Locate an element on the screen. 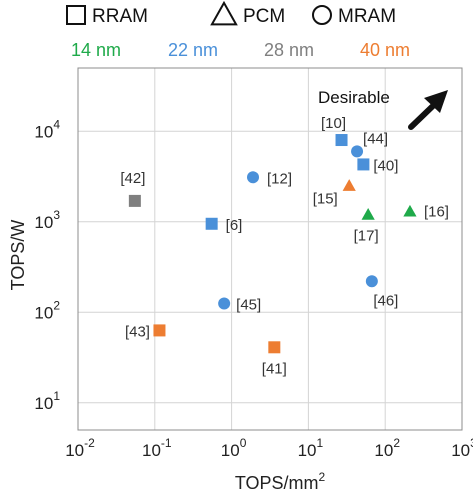  tick-label-exponent: -2 is located at coordinates (89, 443).